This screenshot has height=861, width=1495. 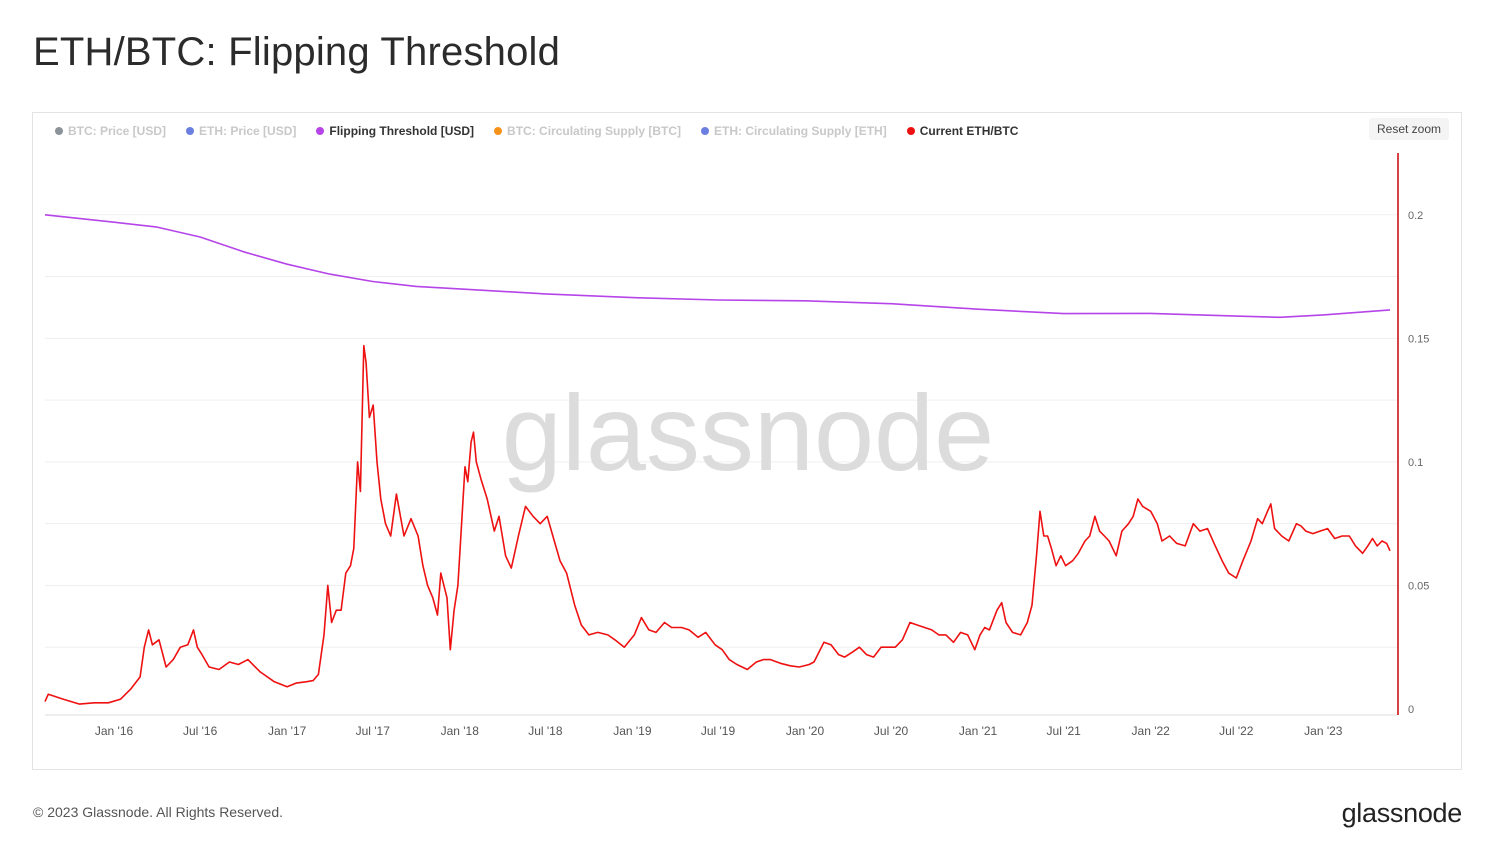 What do you see at coordinates (718, 731) in the screenshot?
I see `x-tick-label: Jul '19` at bounding box center [718, 731].